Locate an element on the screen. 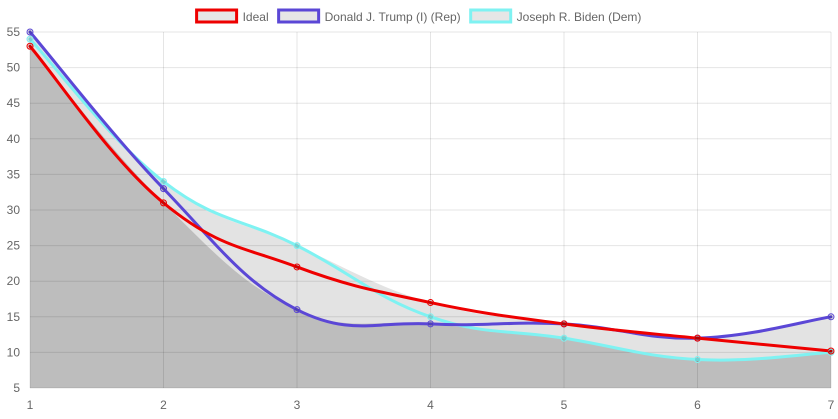 The image size is (838, 419). x-tick-label: 4 is located at coordinates (430, 405).